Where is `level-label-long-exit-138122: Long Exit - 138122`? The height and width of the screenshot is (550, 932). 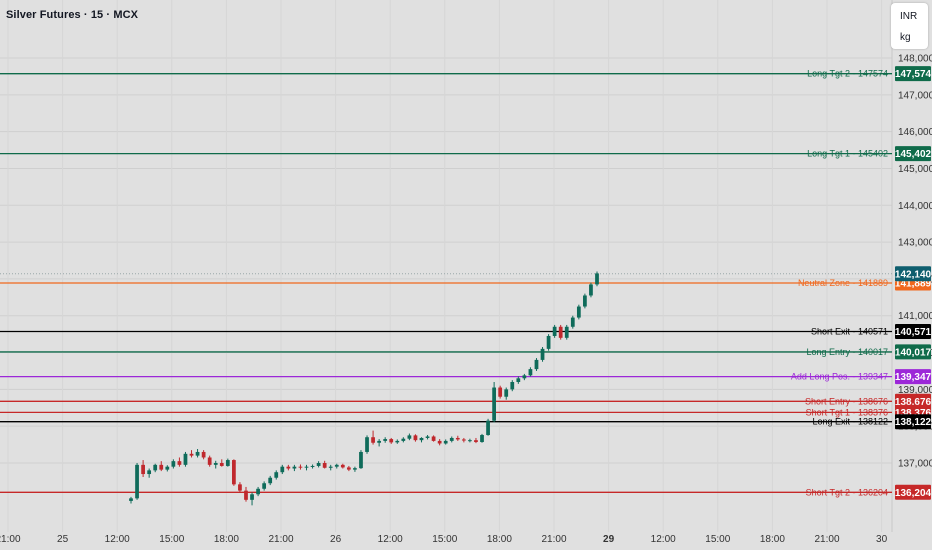 level-label-long-exit-138122: Long Exit - 138122 is located at coordinates (850, 422).